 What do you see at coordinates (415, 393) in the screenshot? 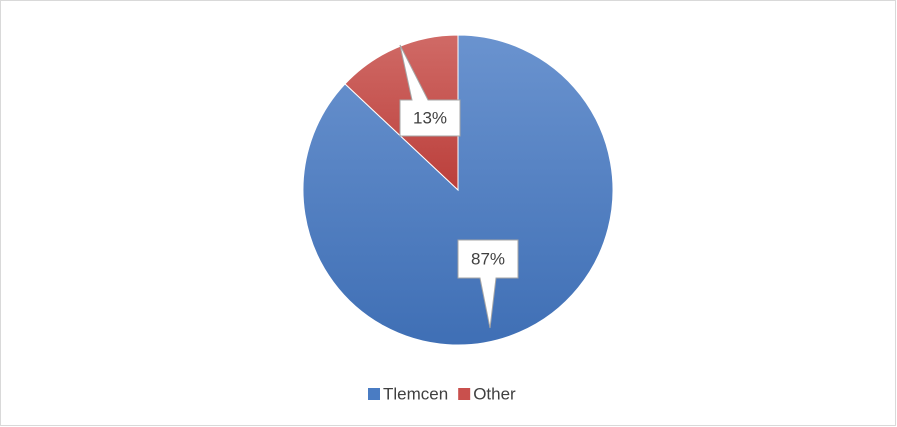
I see `legend-label: Tlemcen` at bounding box center [415, 393].